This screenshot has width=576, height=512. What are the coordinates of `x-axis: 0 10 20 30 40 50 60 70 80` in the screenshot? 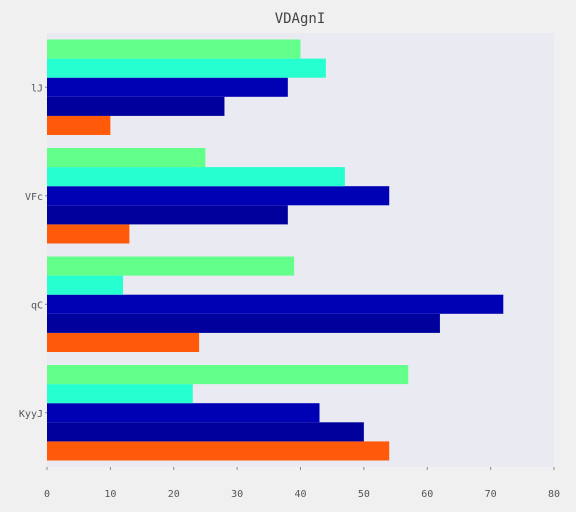 It's located at (302, 483).